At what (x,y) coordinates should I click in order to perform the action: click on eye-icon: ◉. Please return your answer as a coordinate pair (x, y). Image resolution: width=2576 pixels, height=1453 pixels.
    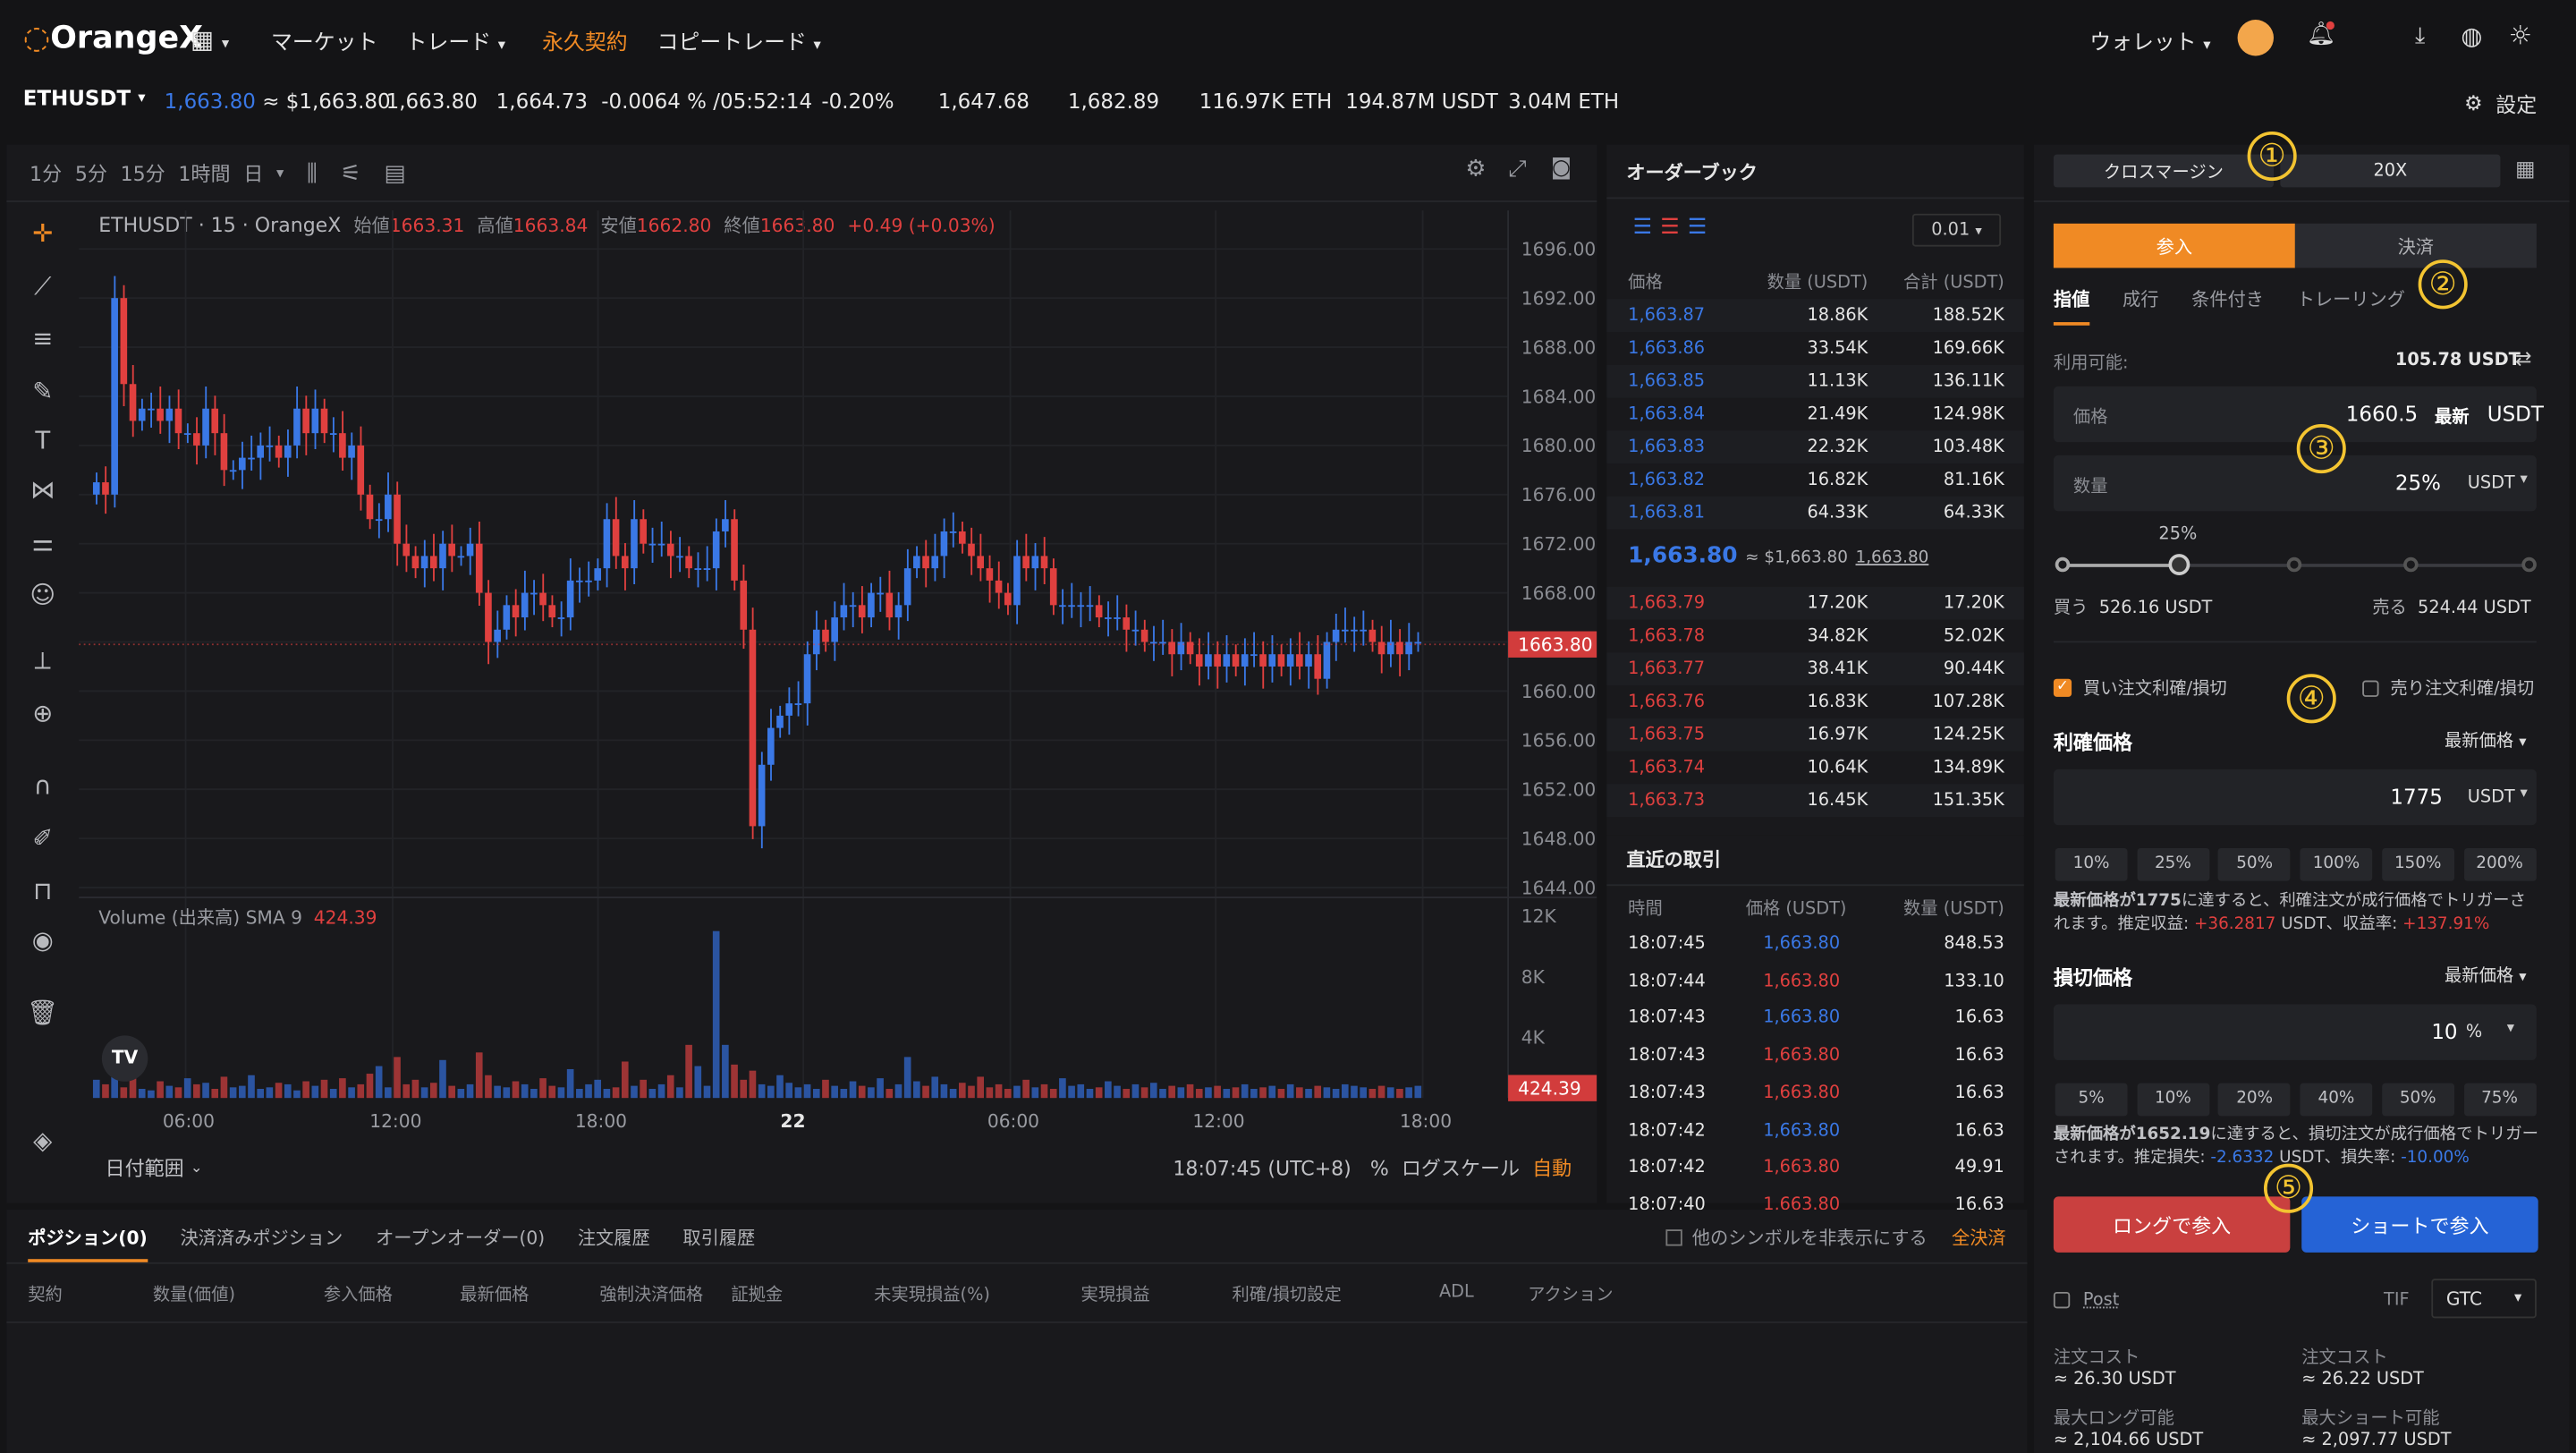
    Looking at the image, I should click on (42, 940).